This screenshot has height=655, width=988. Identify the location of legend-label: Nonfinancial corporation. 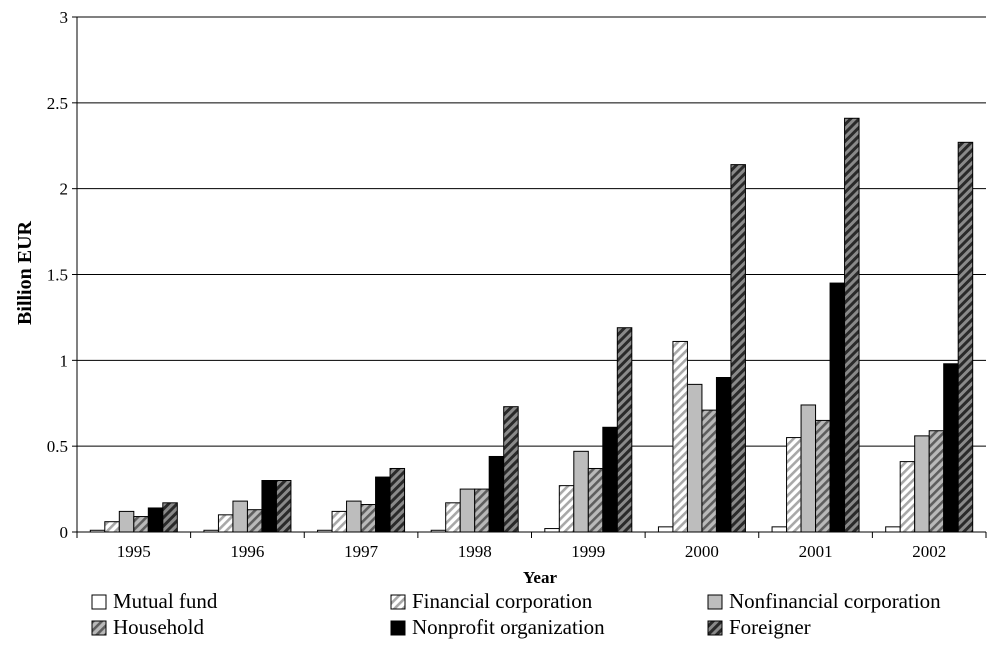
(835, 601).